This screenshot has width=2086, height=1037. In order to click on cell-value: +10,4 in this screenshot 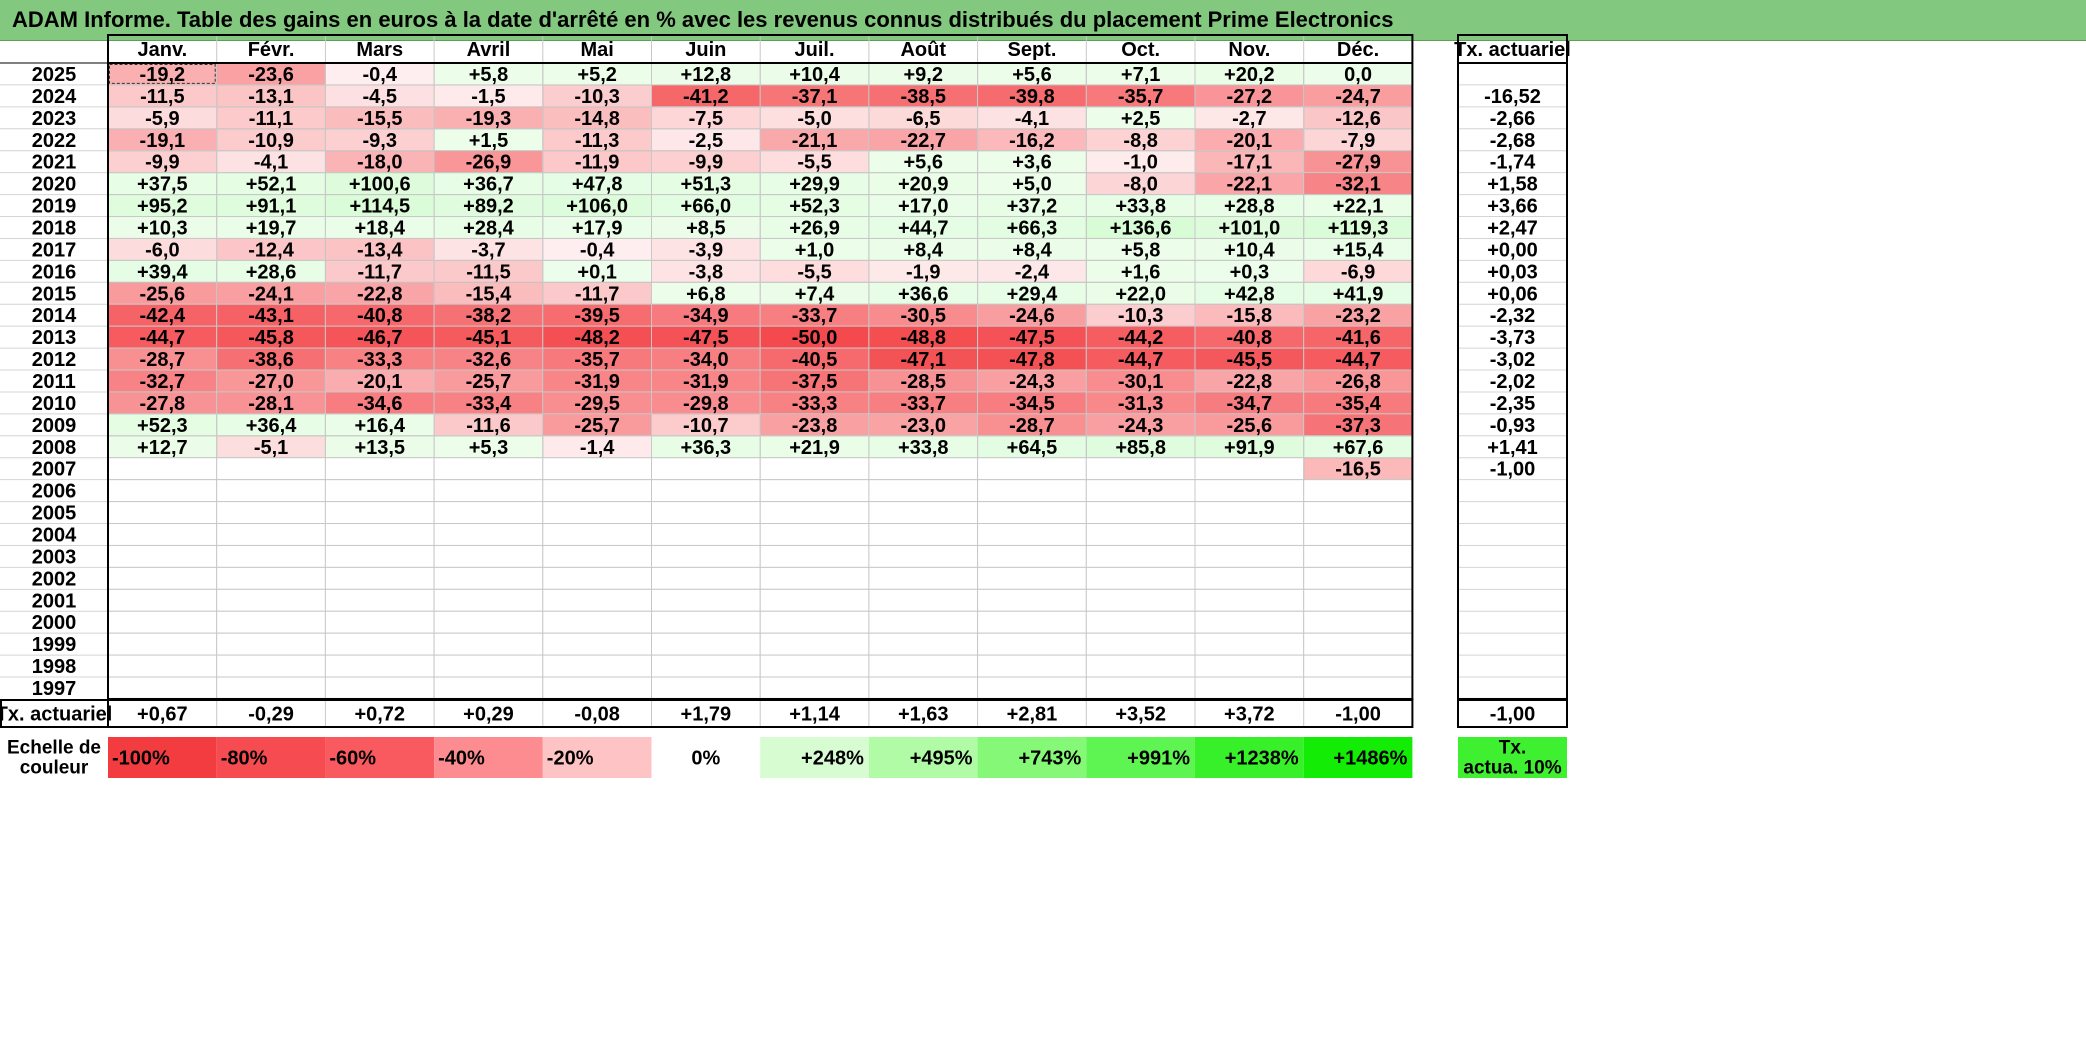, I will do `click(814, 75)`.